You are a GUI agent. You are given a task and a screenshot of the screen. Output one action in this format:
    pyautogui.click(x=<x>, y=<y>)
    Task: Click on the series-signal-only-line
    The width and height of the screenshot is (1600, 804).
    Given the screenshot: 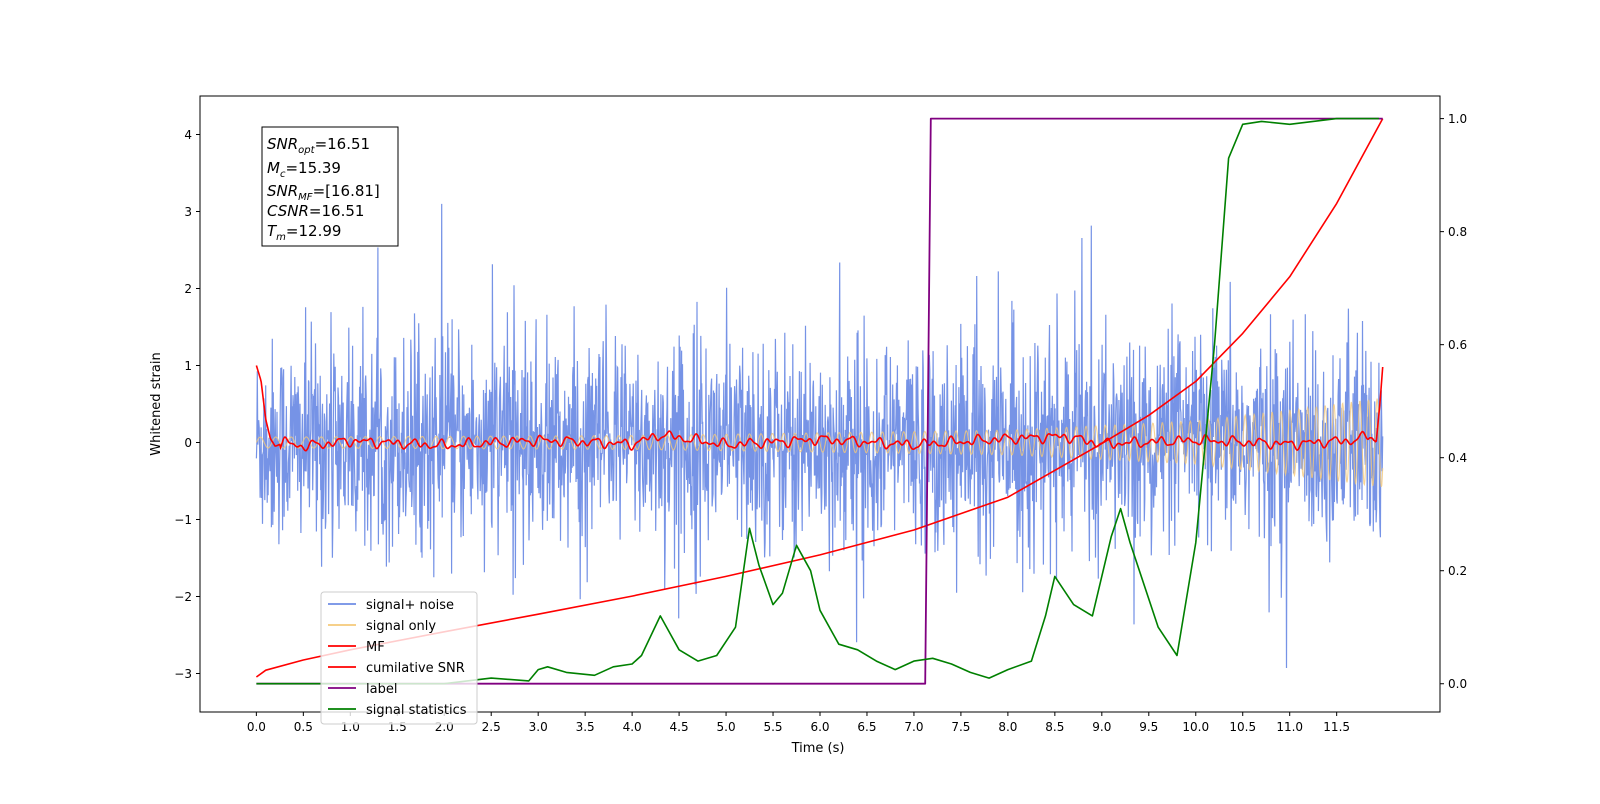 What is the action you would take?
    pyautogui.click(x=819, y=442)
    